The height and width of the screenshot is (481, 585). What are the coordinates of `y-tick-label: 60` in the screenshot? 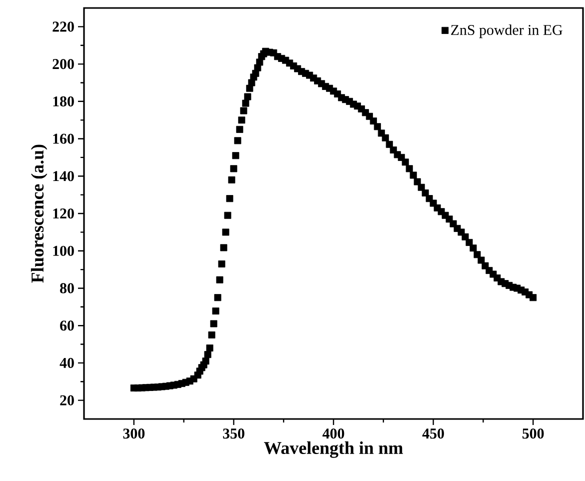 It's located at (67, 325).